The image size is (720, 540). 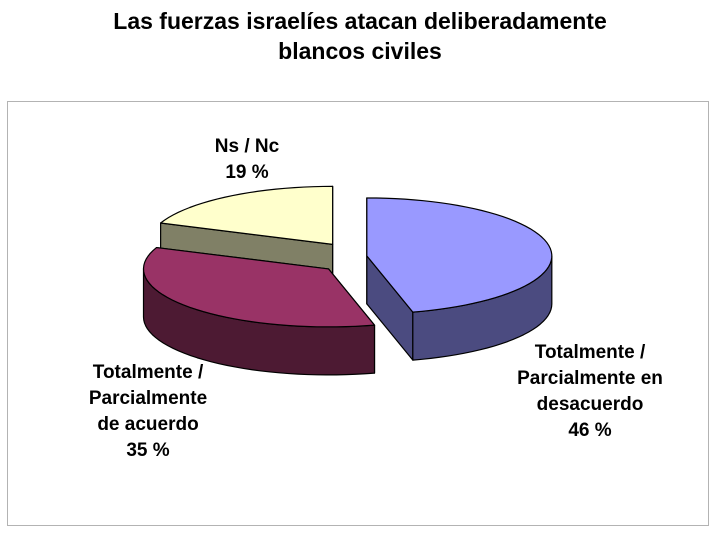 What do you see at coordinates (148, 398) in the screenshot?
I see `slice-label-text: Parcialmente` at bounding box center [148, 398].